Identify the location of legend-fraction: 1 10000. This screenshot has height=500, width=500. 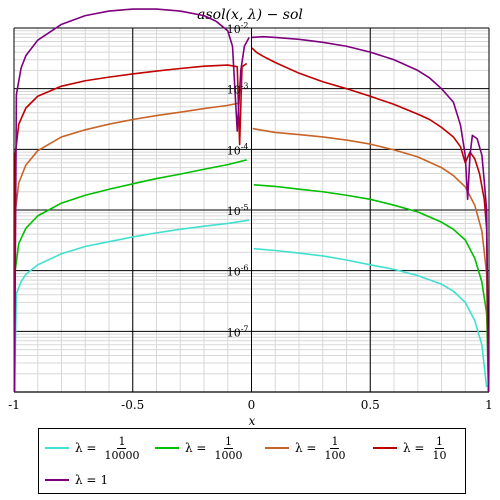
(121, 448).